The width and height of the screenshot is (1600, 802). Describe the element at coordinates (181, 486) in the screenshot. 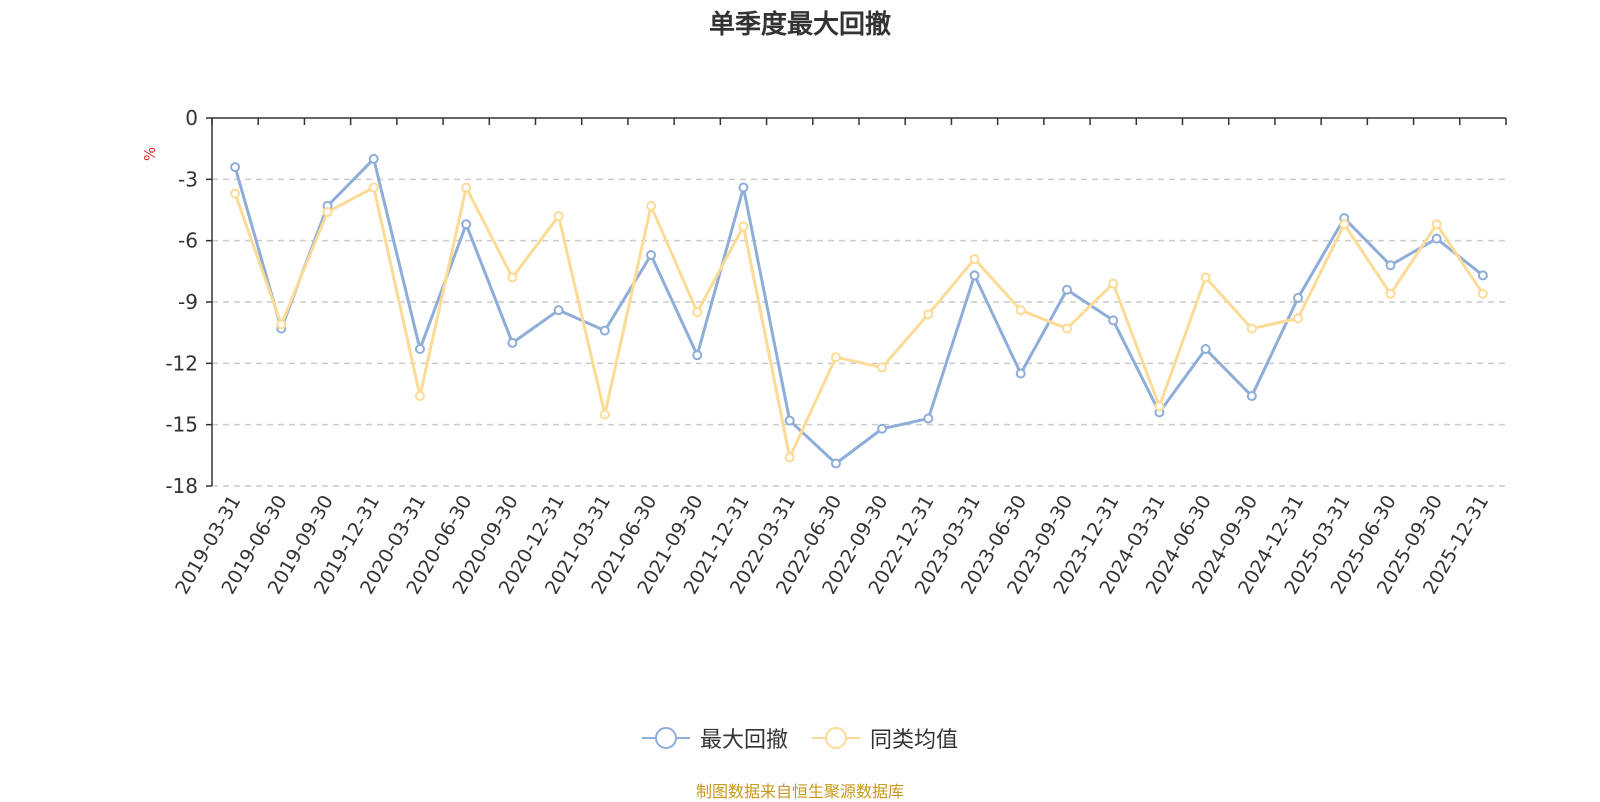

I see `y-tick-label: -18` at that location.